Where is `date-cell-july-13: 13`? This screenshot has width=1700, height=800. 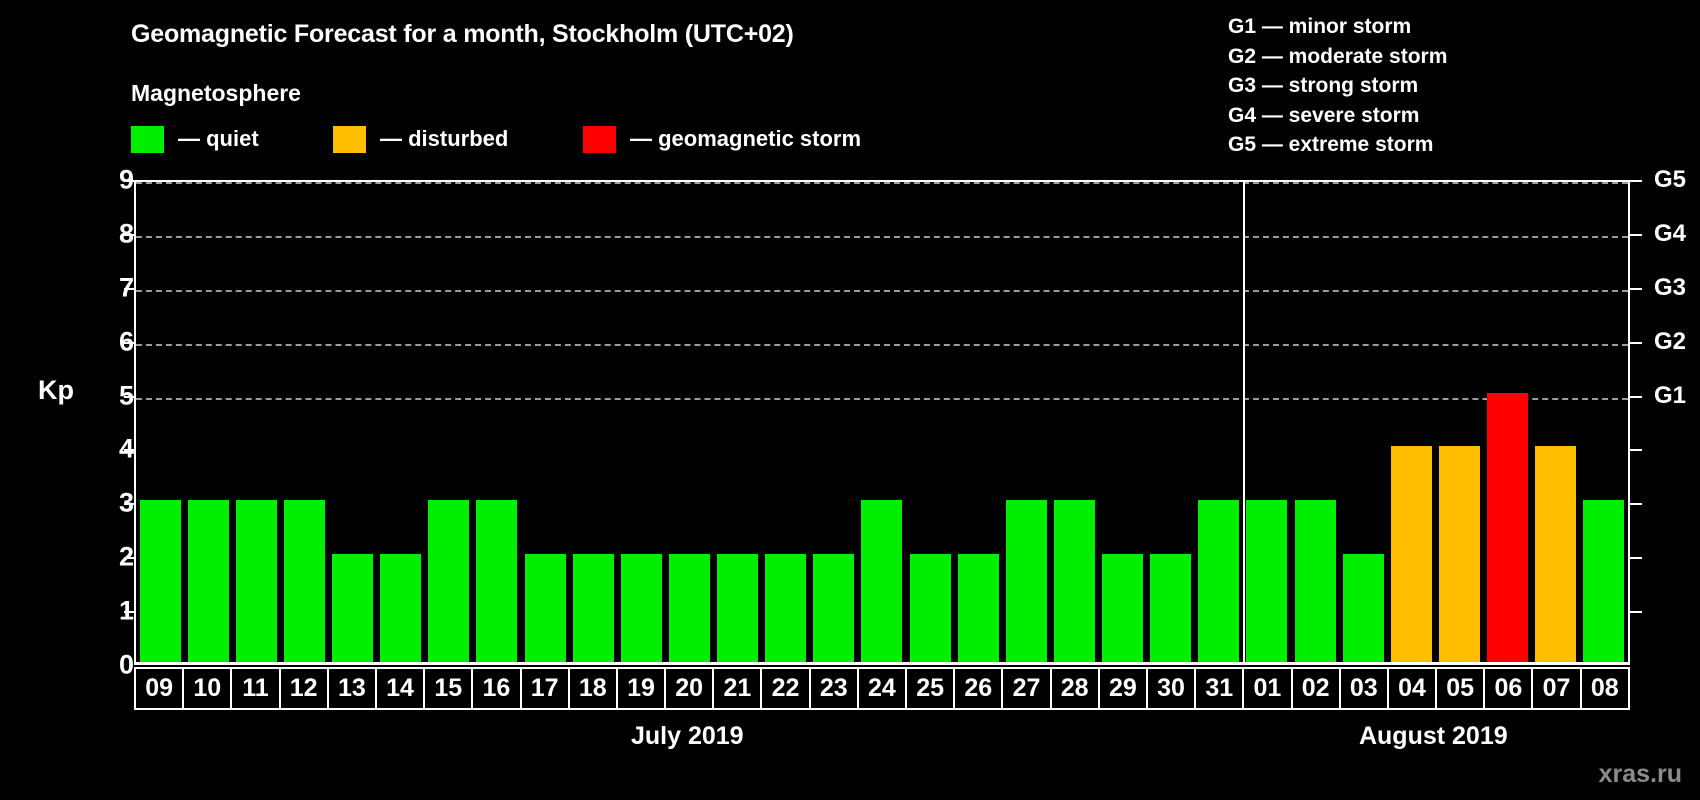 date-cell-july-13: 13 is located at coordinates (351, 688).